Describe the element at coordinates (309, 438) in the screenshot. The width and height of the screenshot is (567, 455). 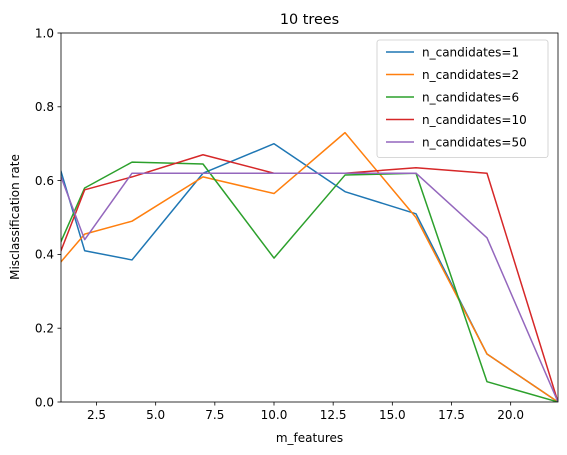
I see `x-axis-label: m_features` at that location.